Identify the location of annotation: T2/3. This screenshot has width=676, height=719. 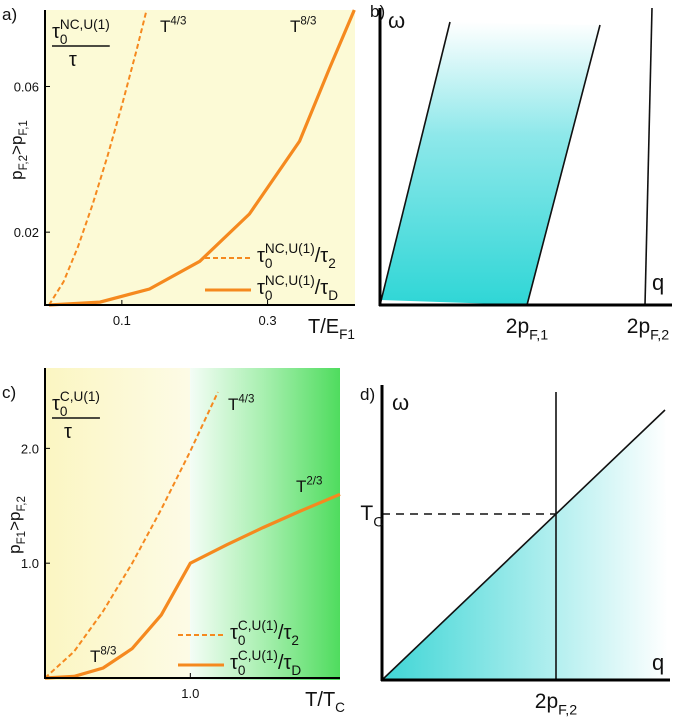
(309, 485).